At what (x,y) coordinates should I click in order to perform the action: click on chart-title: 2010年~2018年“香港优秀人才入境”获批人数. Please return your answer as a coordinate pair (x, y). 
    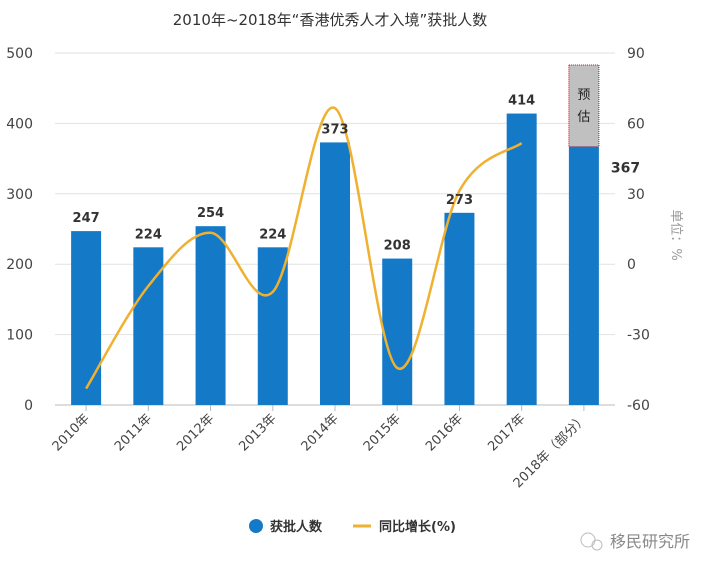
    Looking at the image, I should click on (330, 20).